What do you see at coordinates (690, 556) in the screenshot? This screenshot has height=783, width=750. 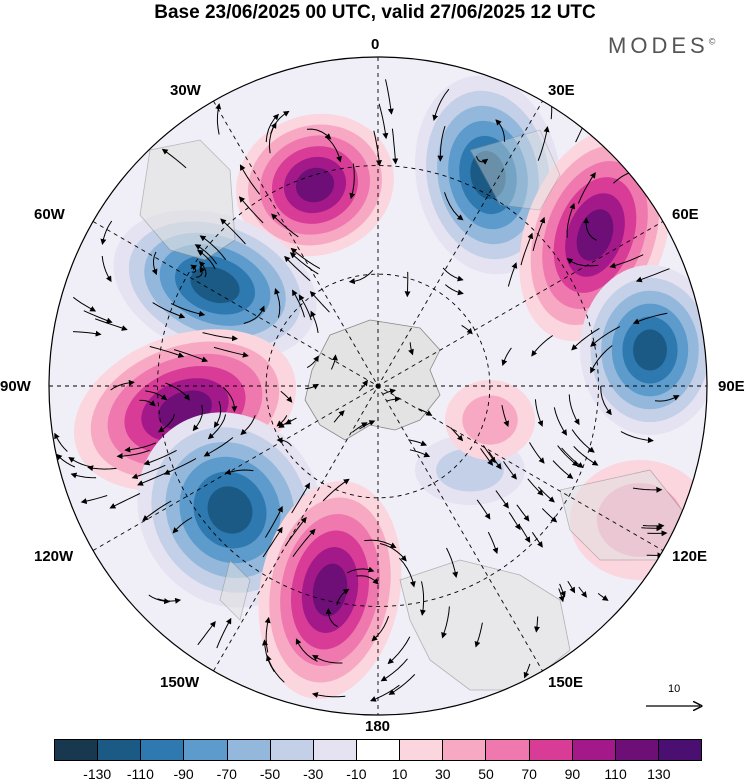 I see `lon-label-120e: 120E` at bounding box center [690, 556].